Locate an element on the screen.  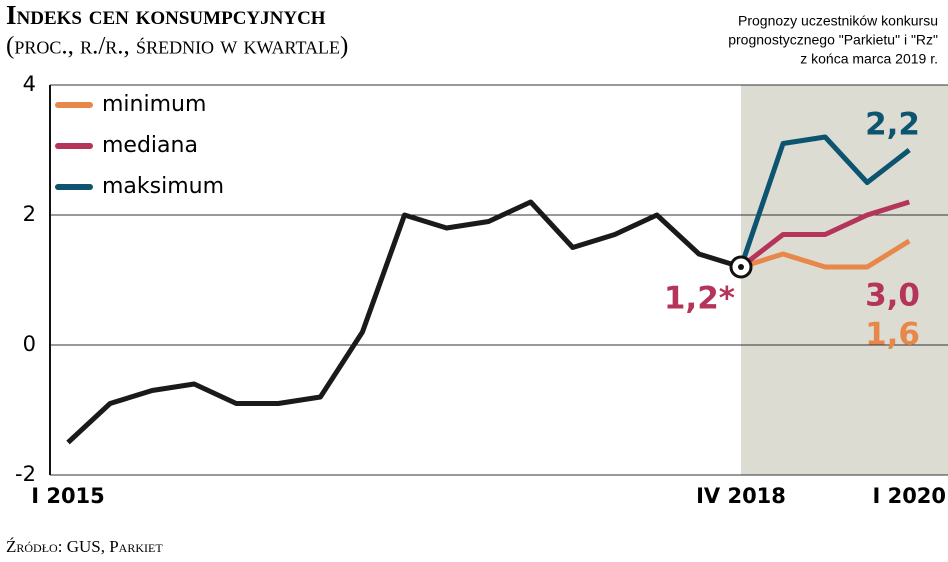
x-tick-label: I 2015 is located at coordinates (68, 496).